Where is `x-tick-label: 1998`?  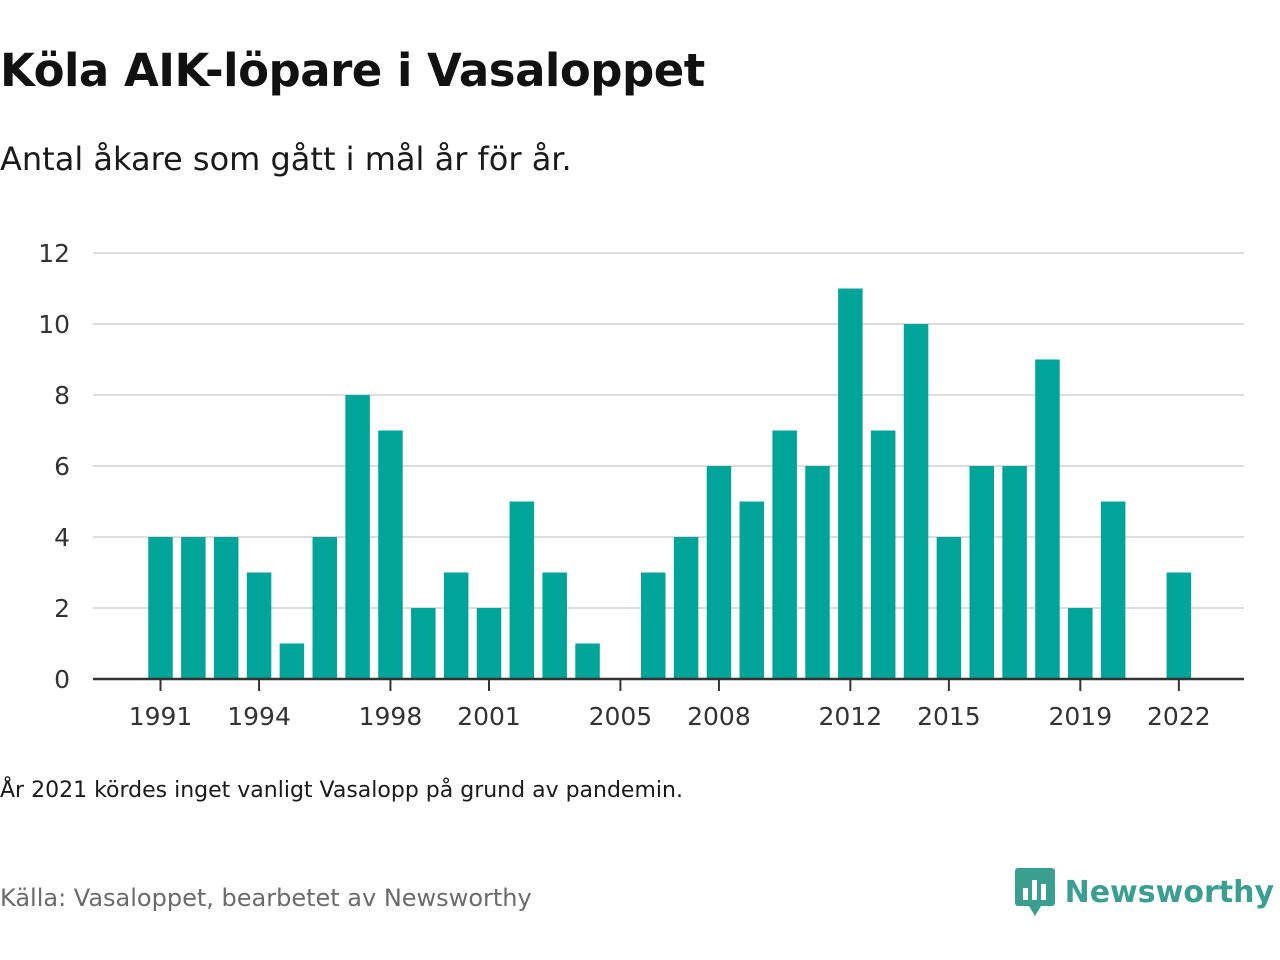
x-tick-label: 1998 is located at coordinates (391, 716).